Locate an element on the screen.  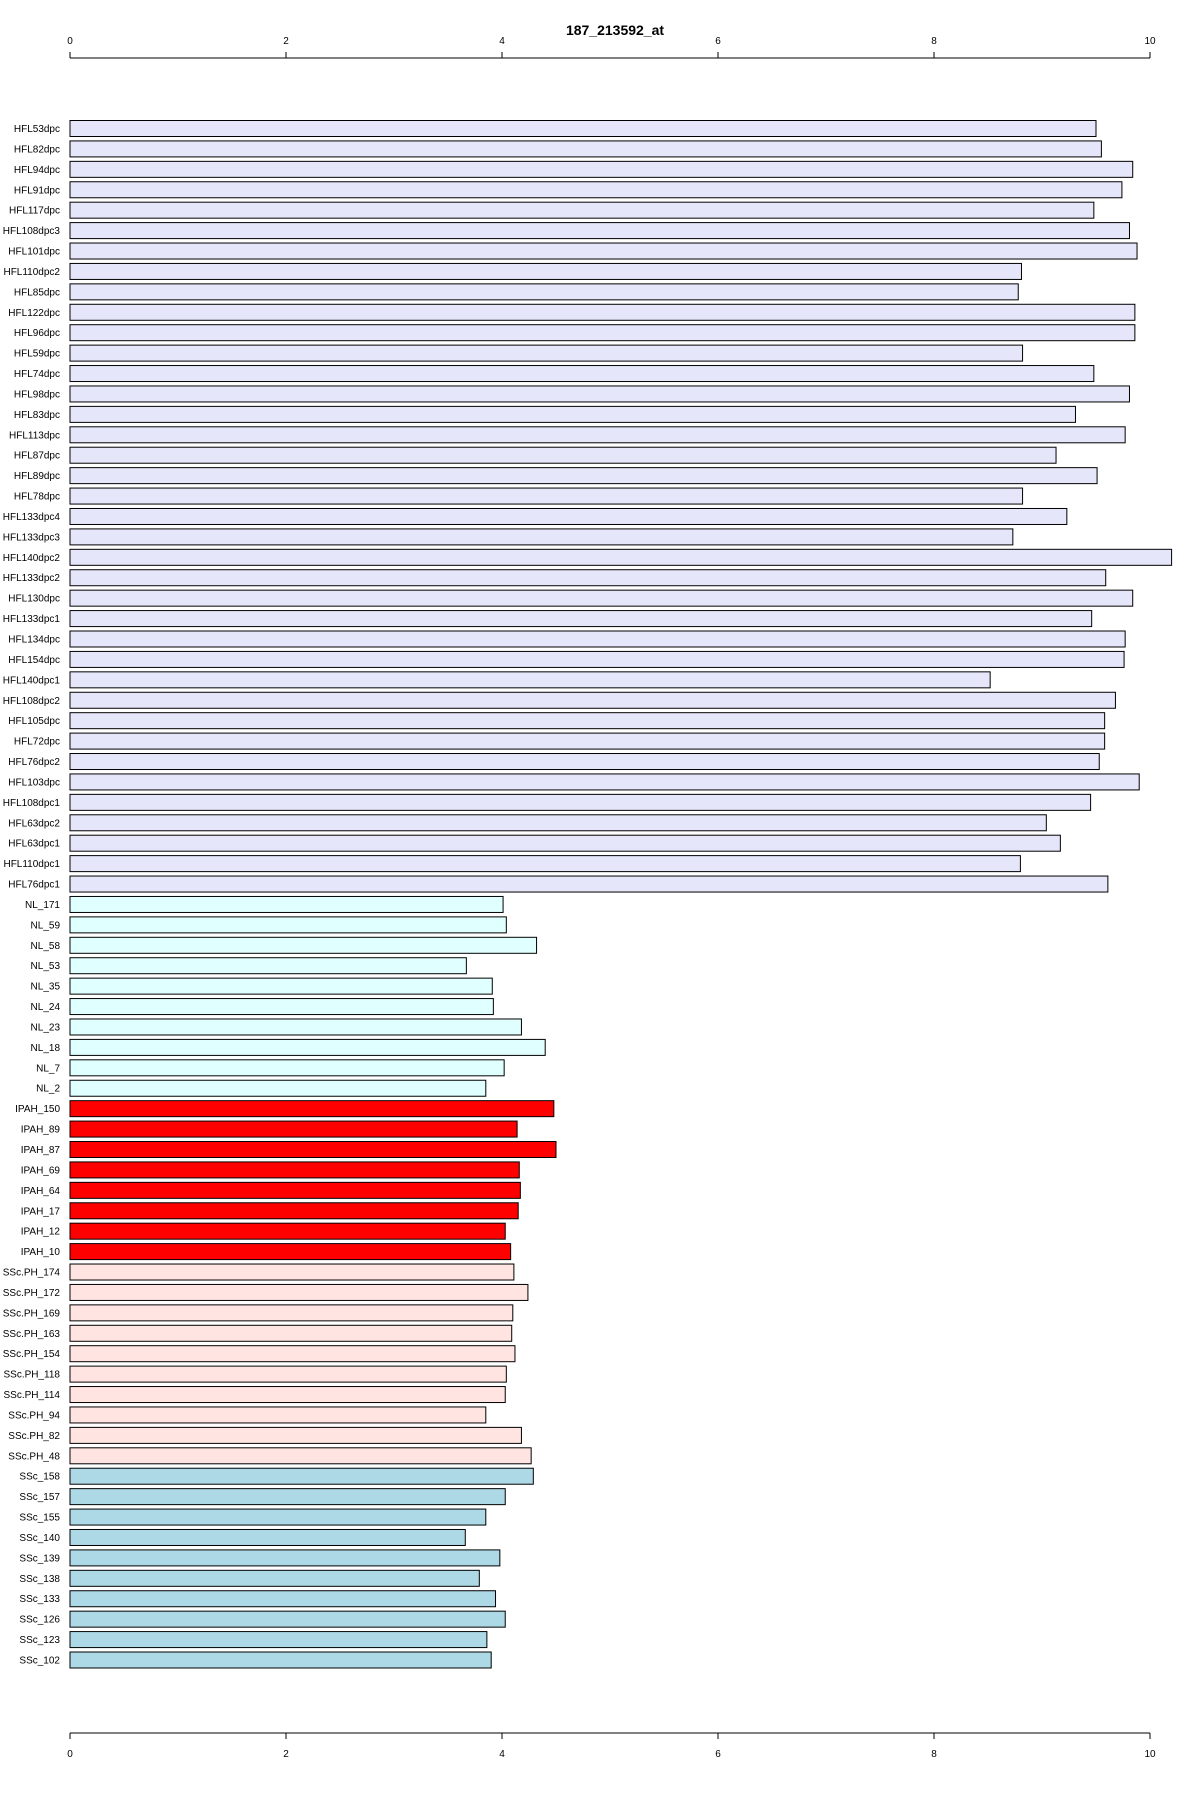
category-label: IPAH_69 is located at coordinates (41, 1170).